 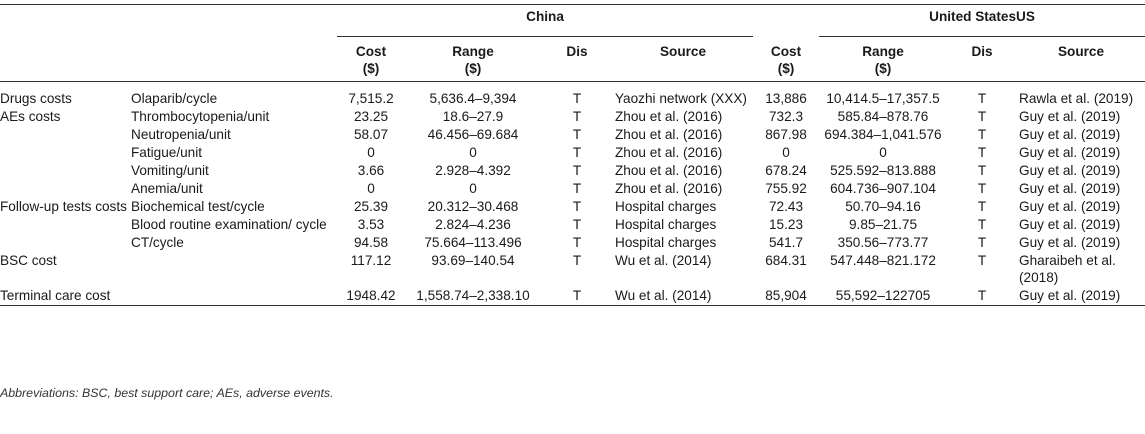 What do you see at coordinates (786, 116) in the screenshot?
I see `us-cost-cell: 732.3` at bounding box center [786, 116].